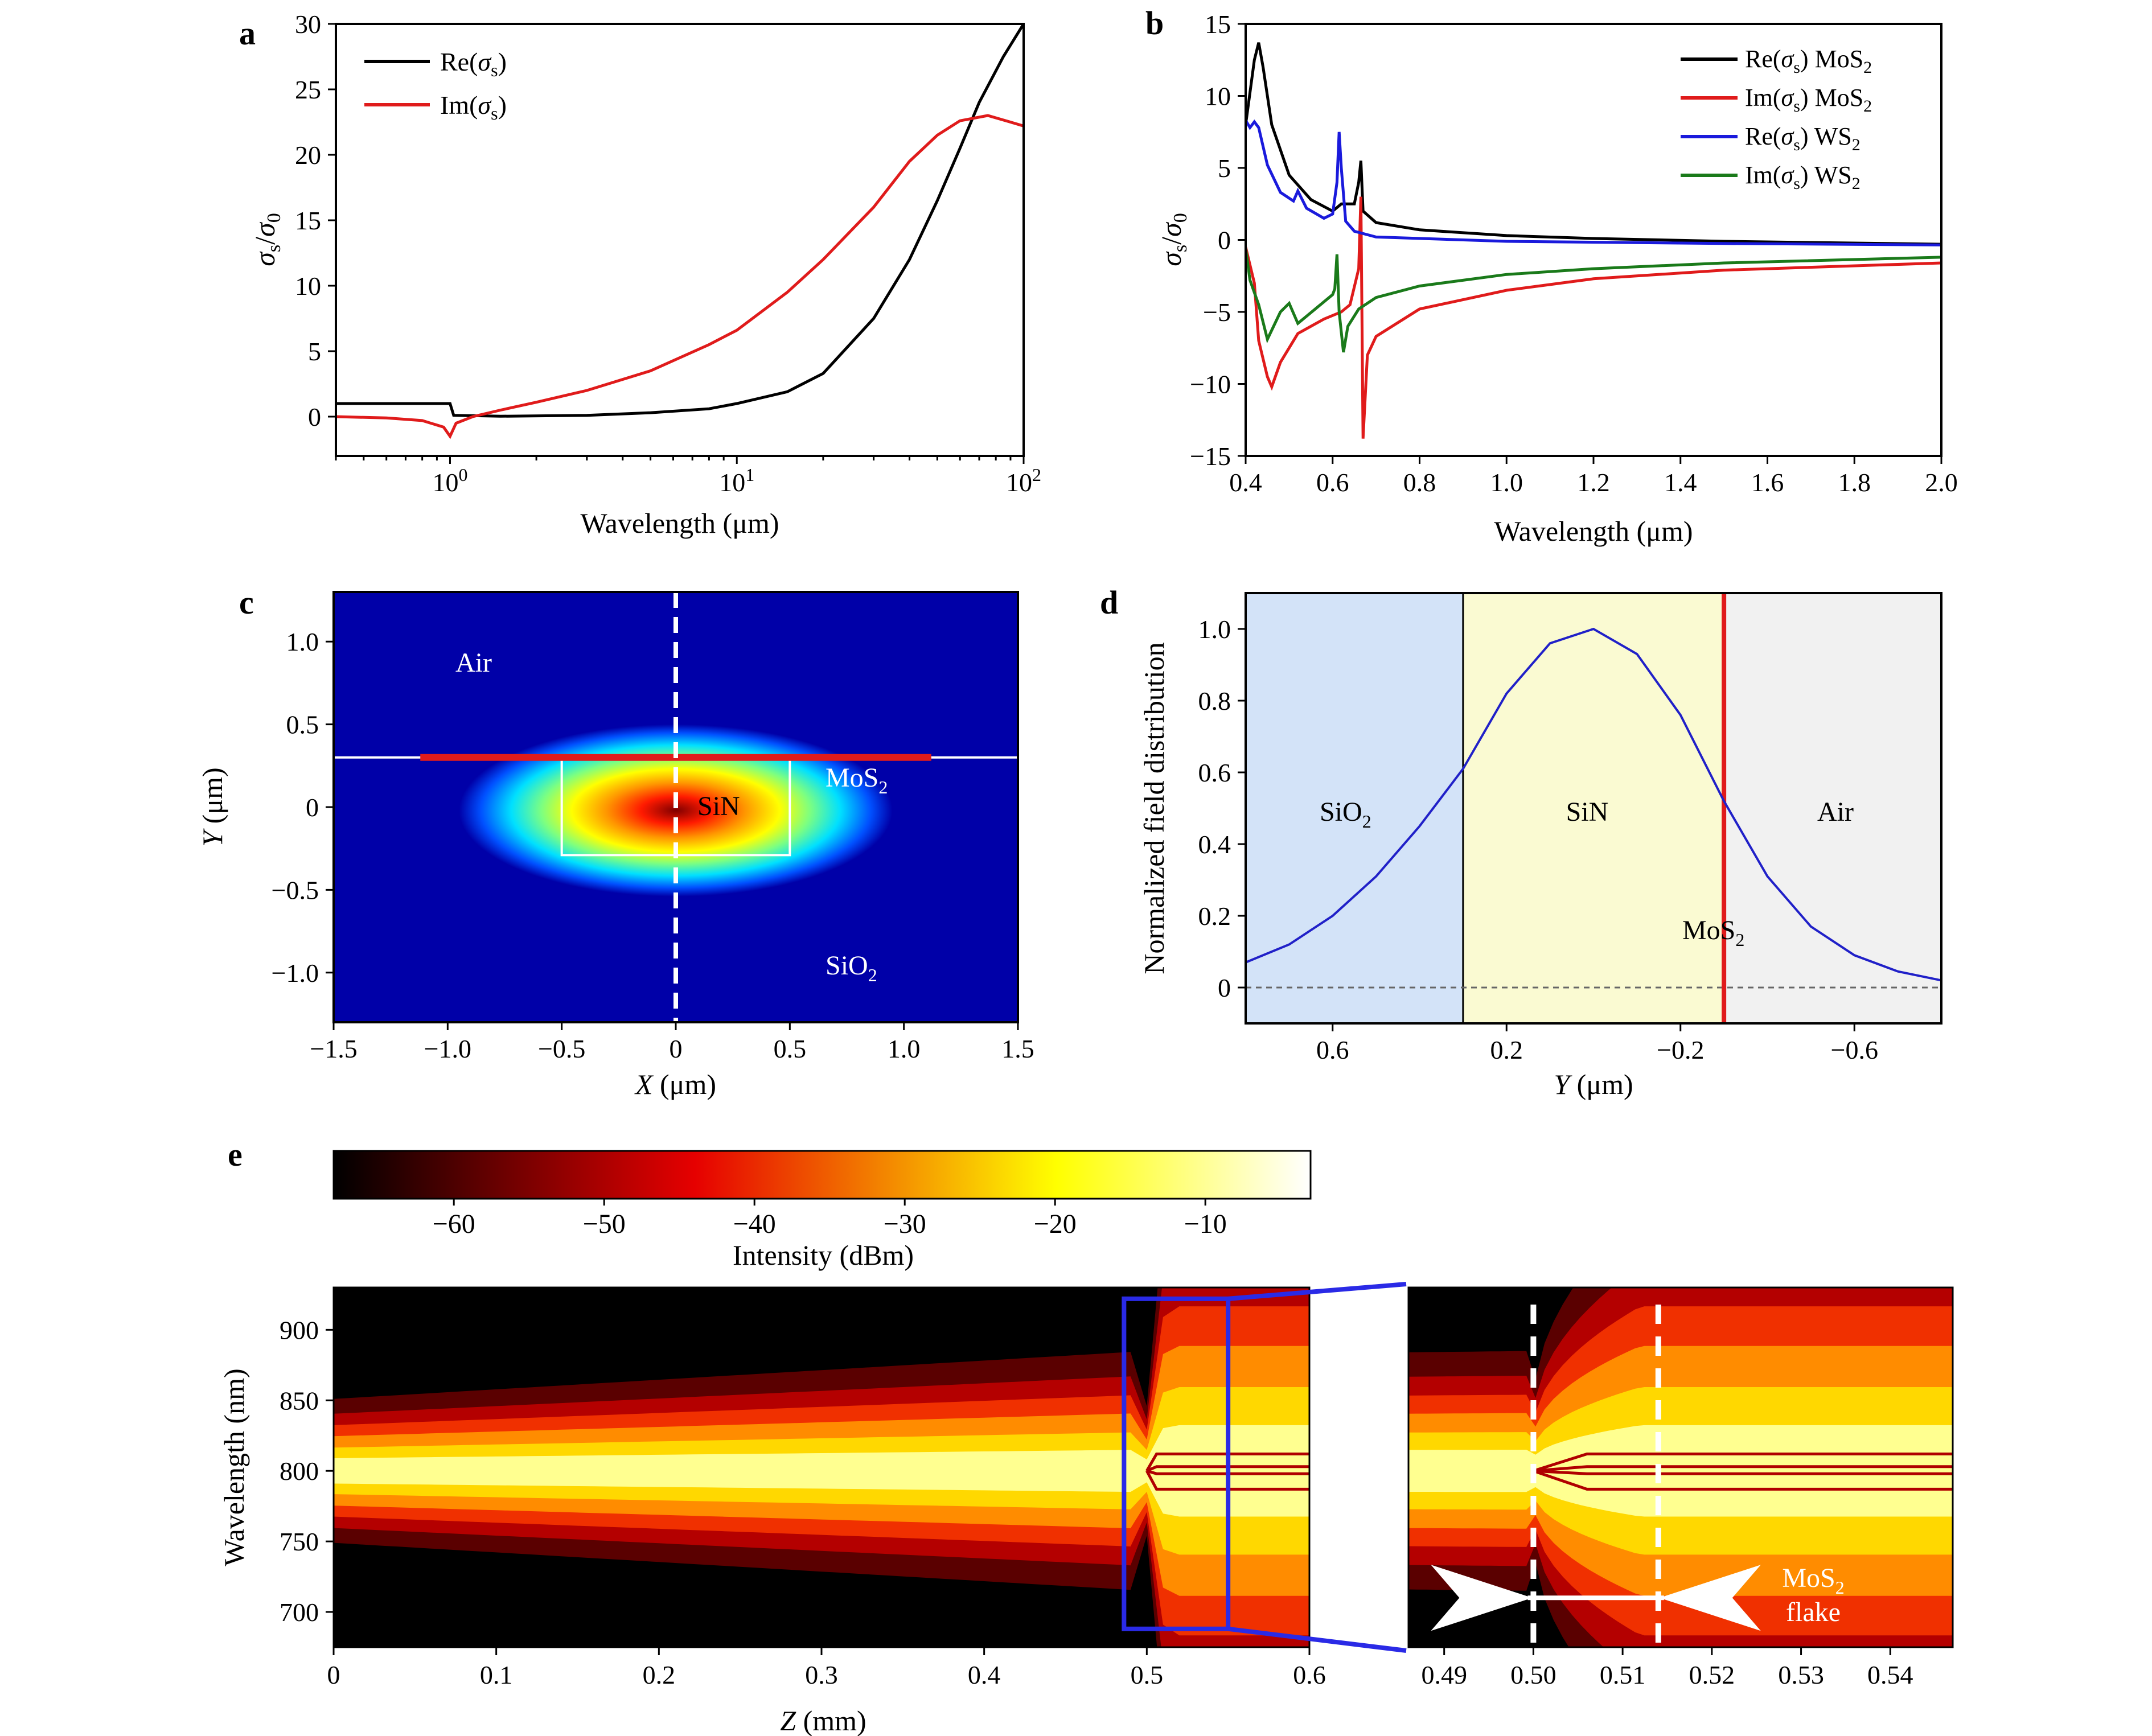 The image size is (2152, 1736). Describe the element at coordinates (312, 807) in the screenshot. I see `panel-c-ytick-label: 0` at that location.